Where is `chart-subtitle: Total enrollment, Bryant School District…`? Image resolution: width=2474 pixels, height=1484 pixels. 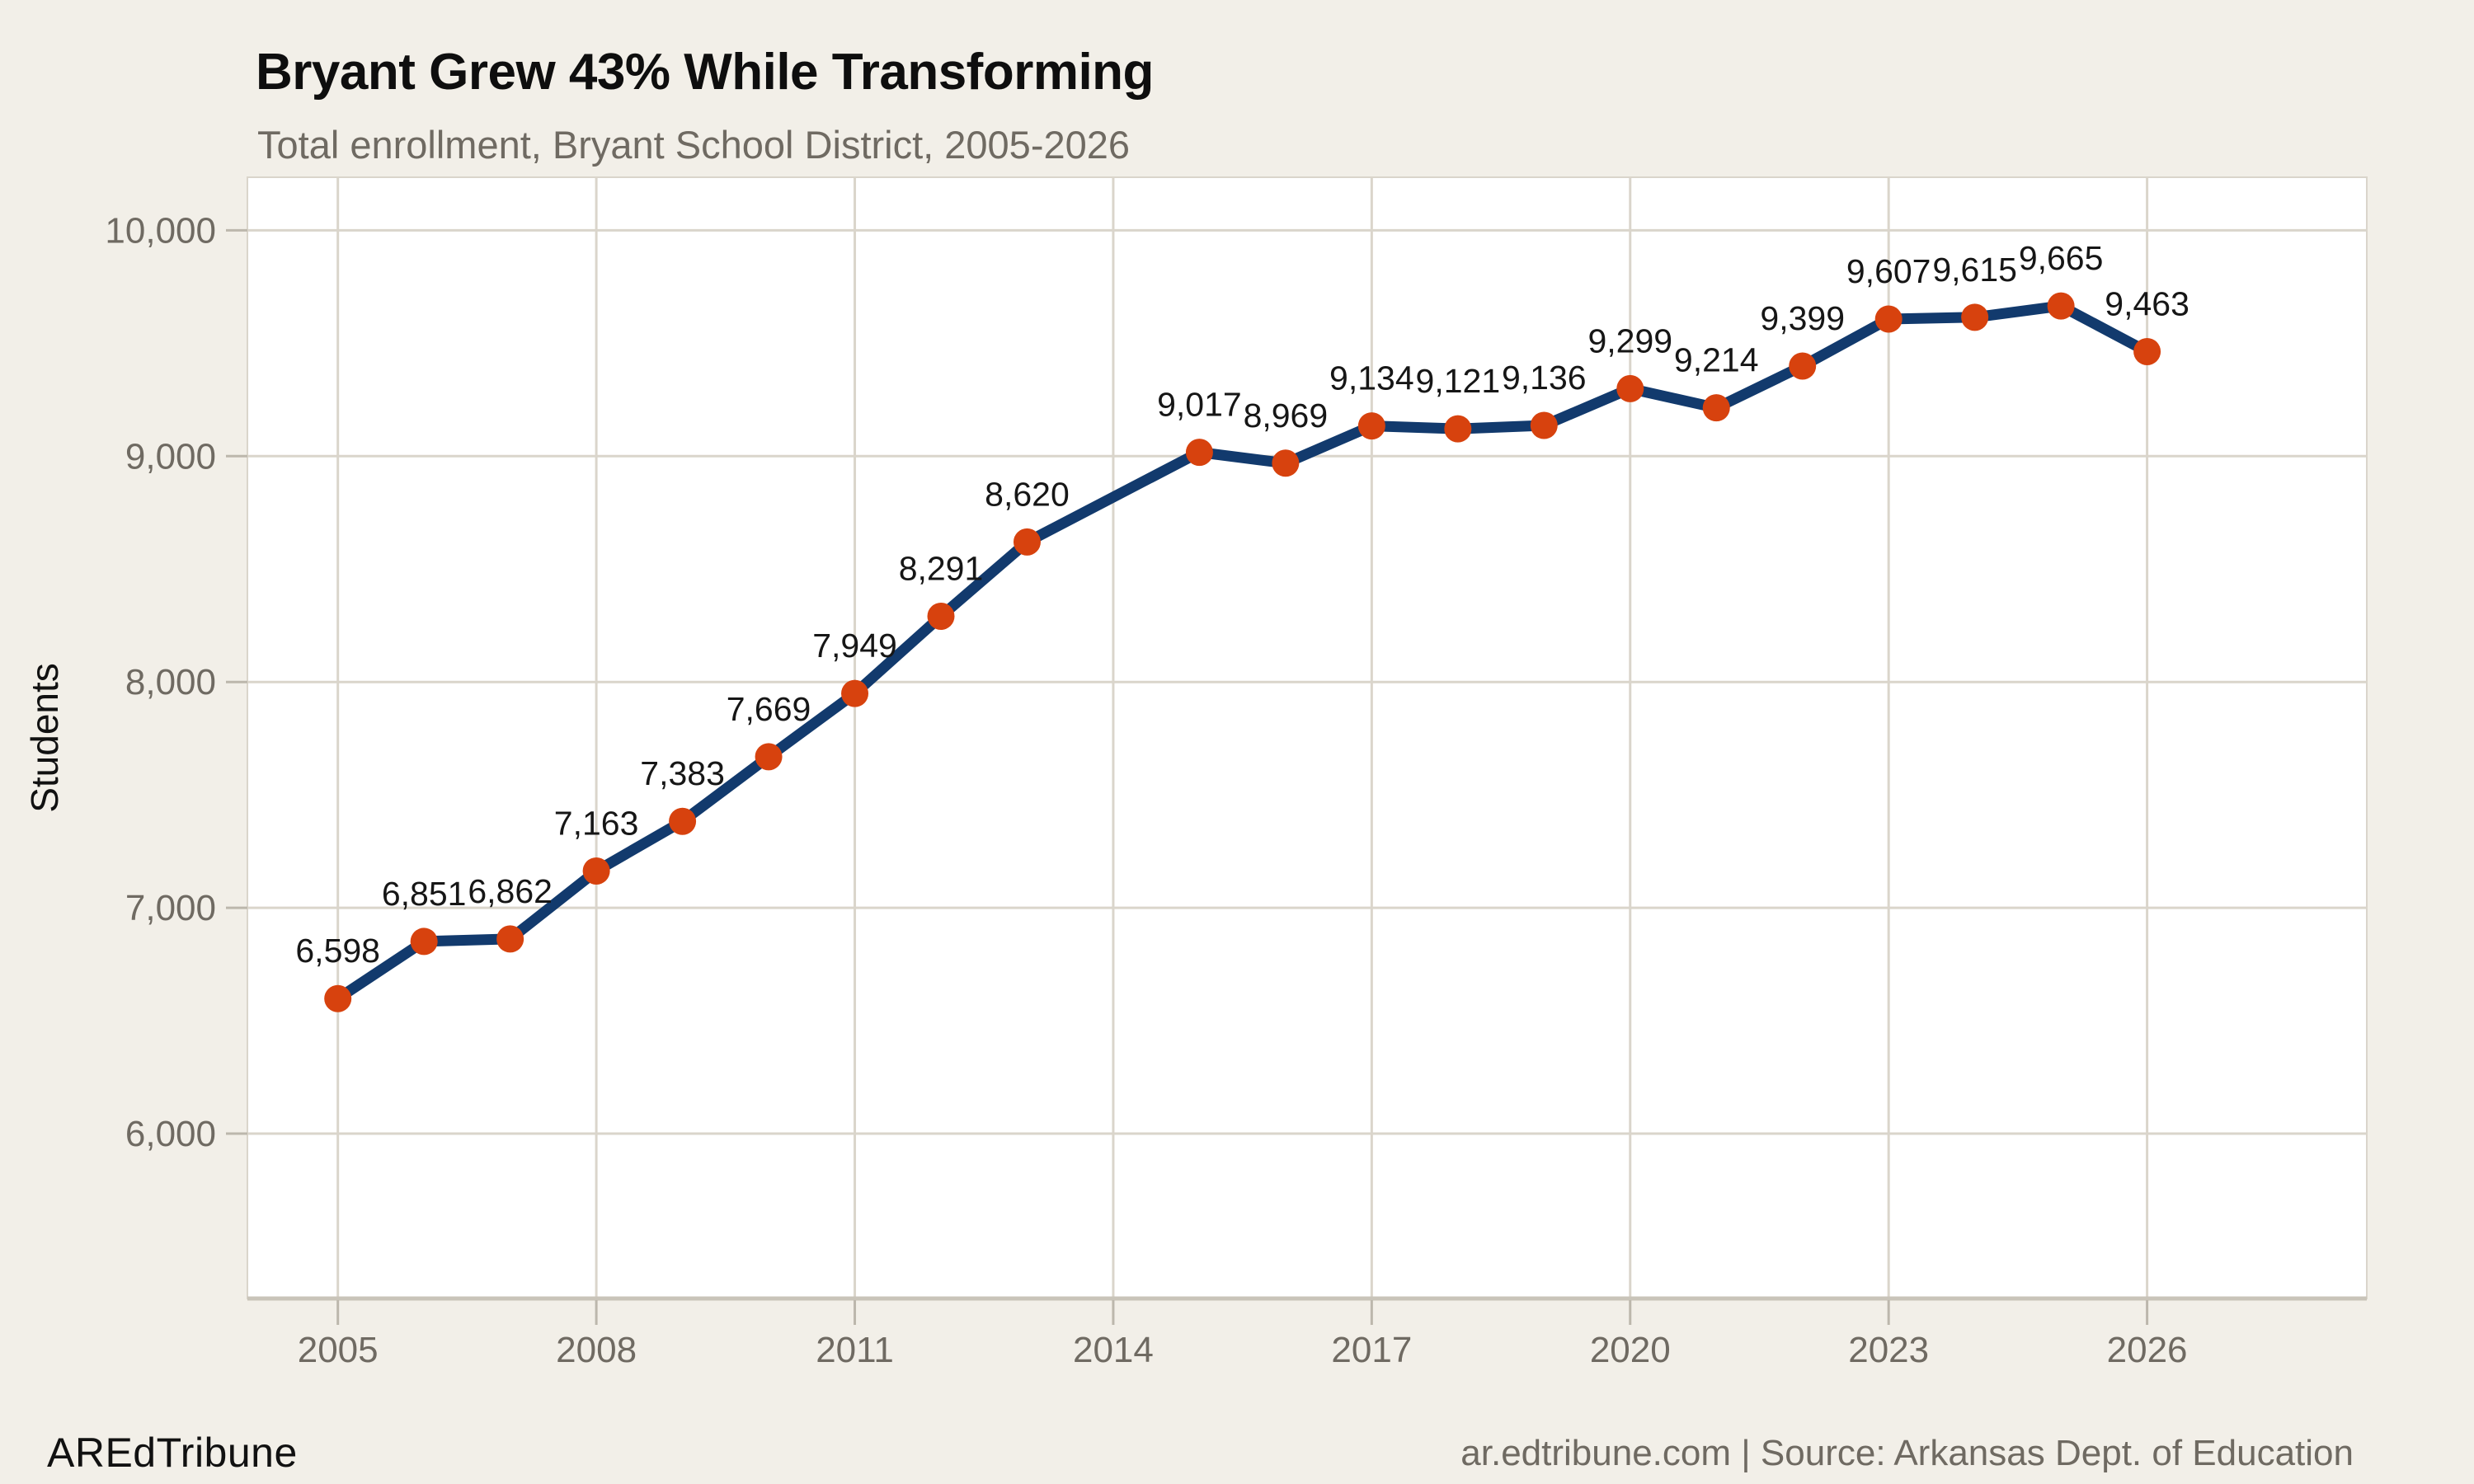
chart-subtitle: Total enrollment, Bryant School District… is located at coordinates (694, 145).